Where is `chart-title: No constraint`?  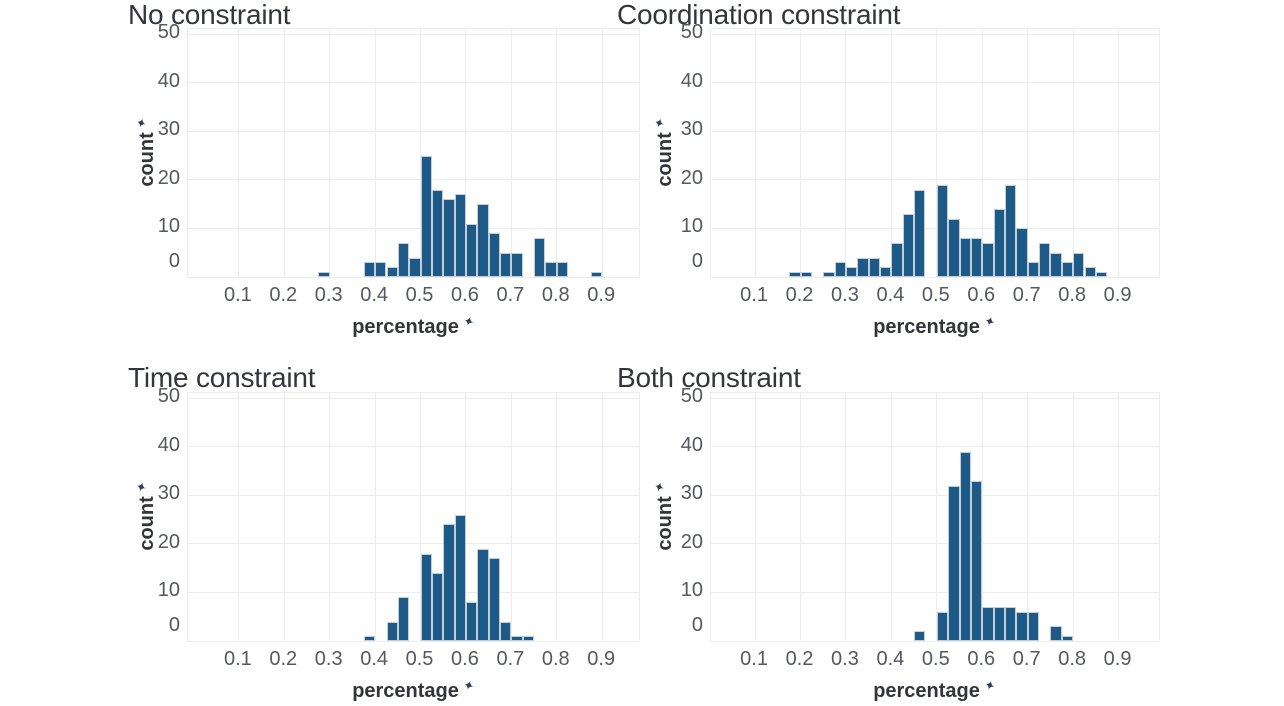
chart-title: No constraint is located at coordinates (209, 15).